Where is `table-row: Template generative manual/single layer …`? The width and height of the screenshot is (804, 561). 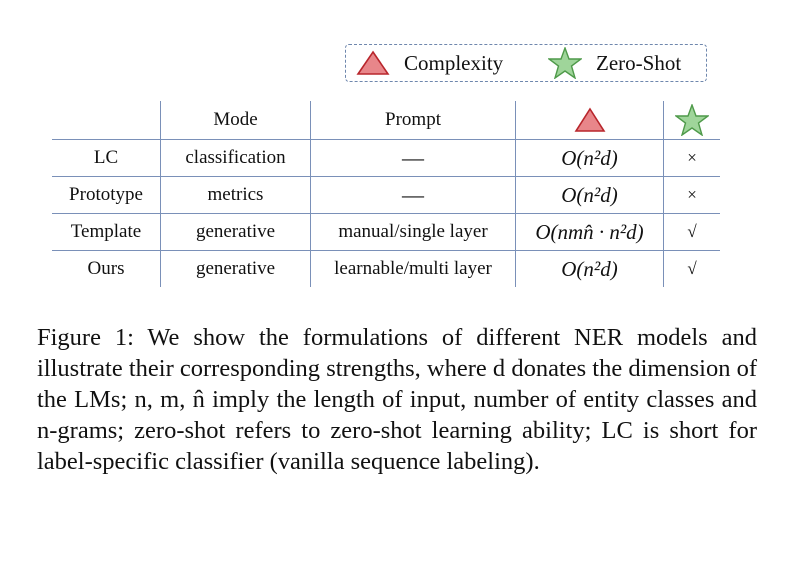 table-row: Template generative manual/single layer … is located at coordinates (386, 232).